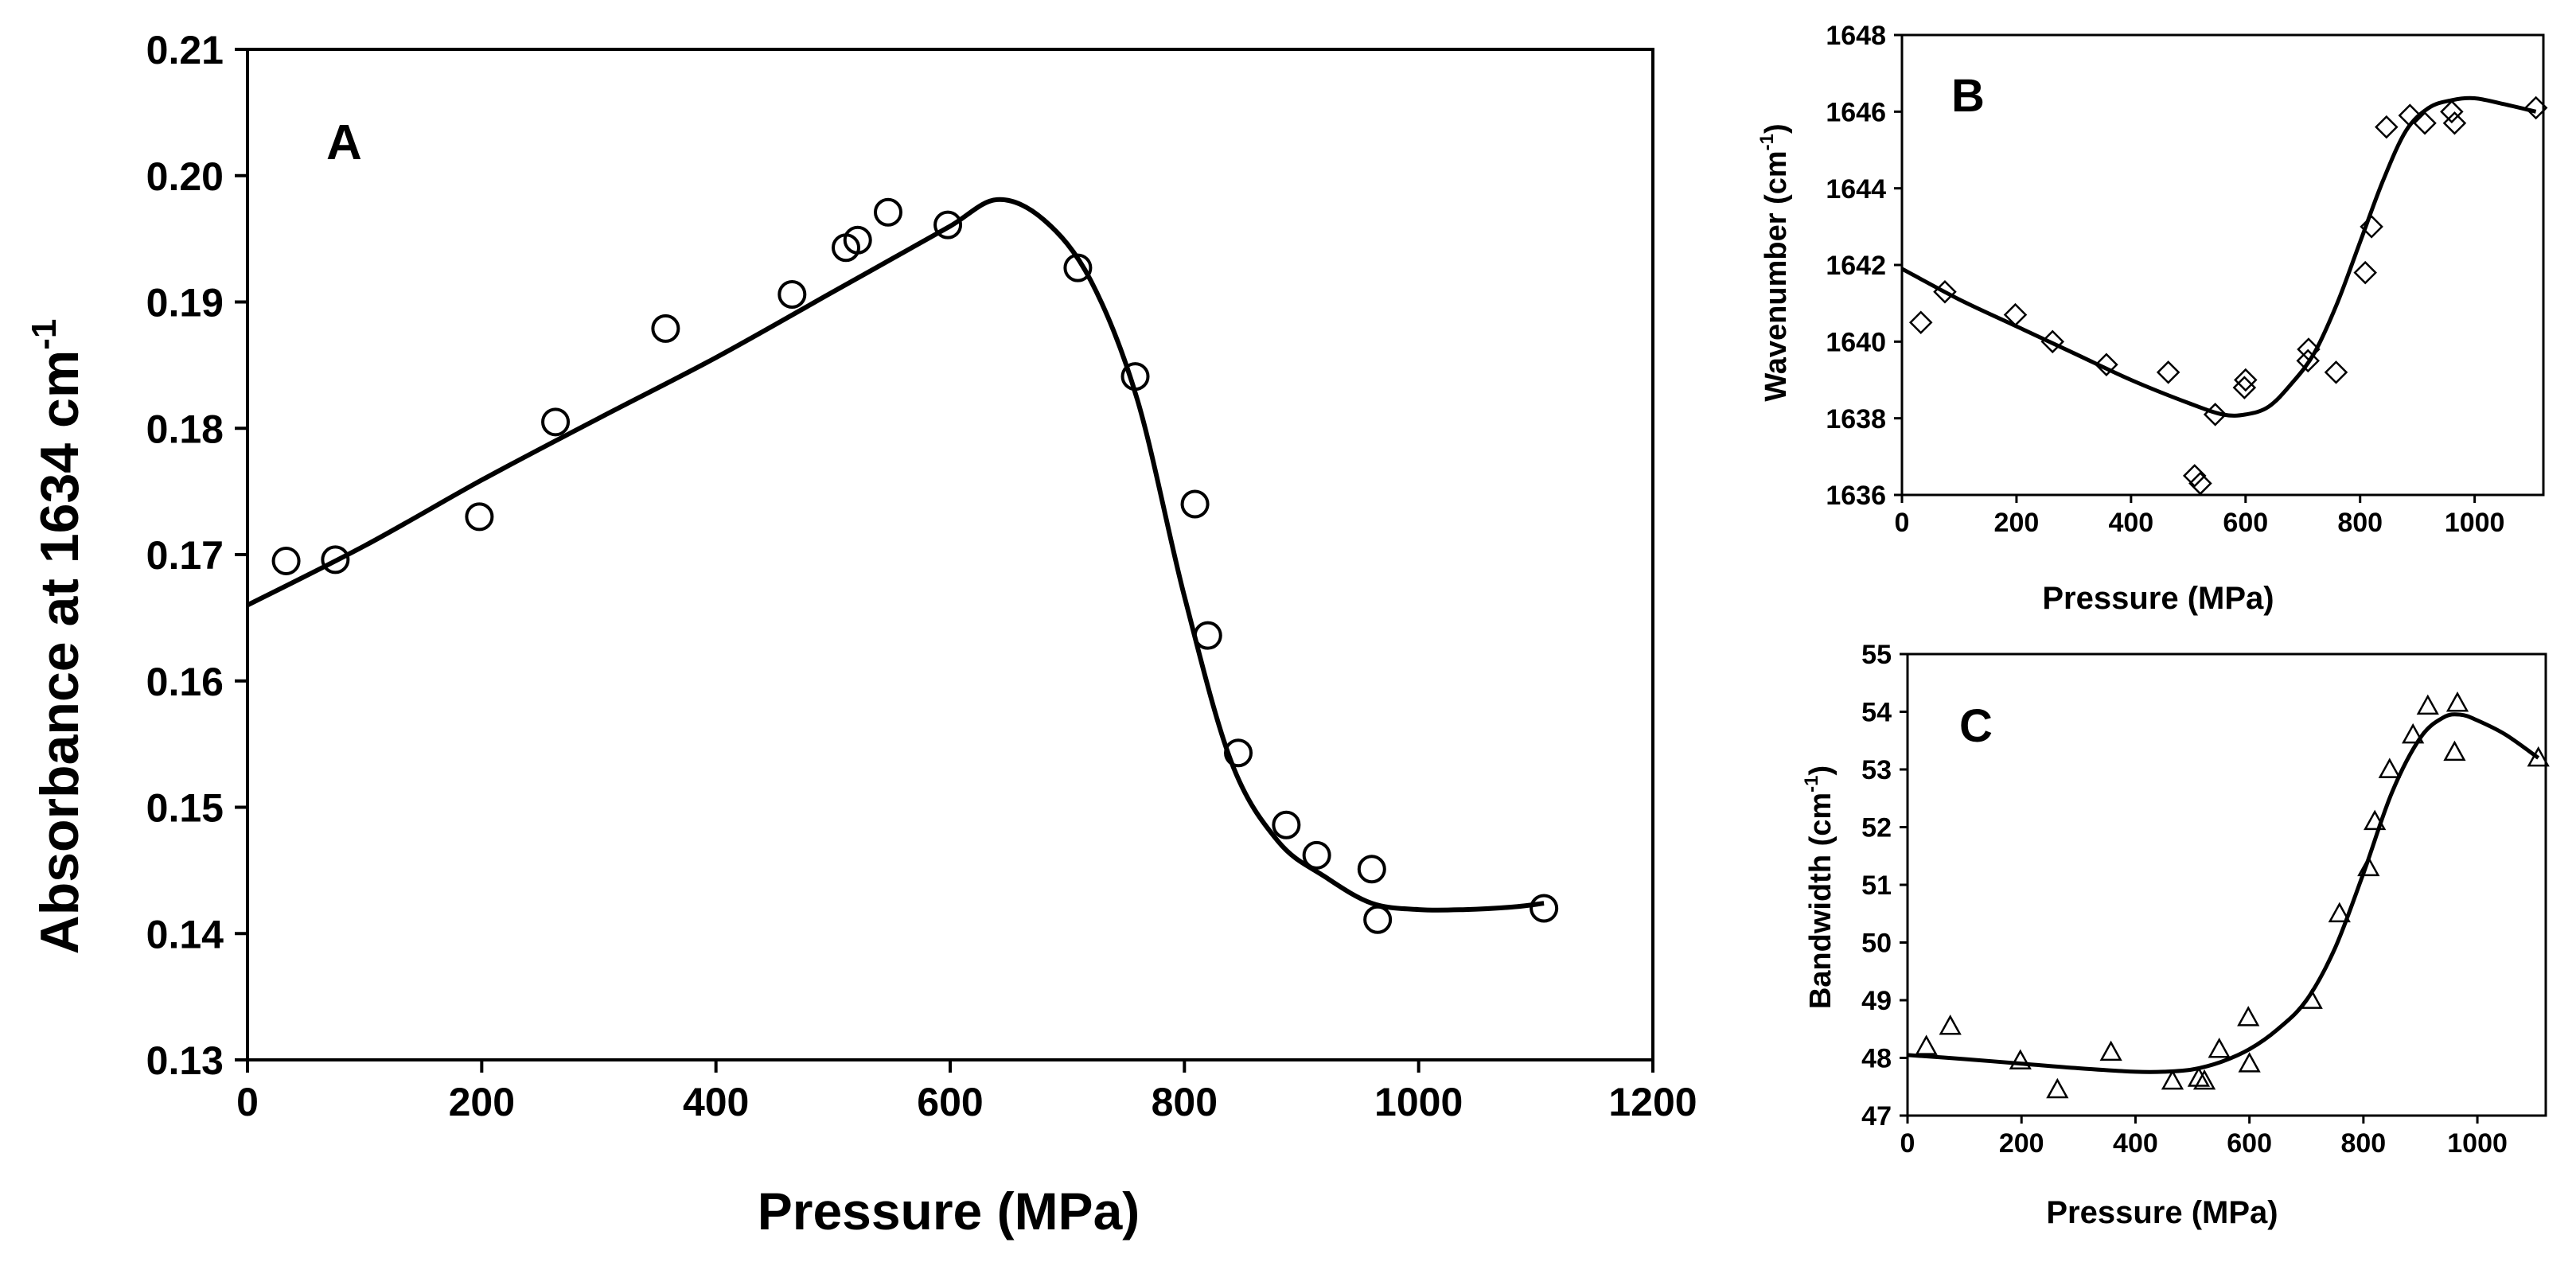 The height and width of the screenshot is (1262, 2576). Describe the element at coordinates (44, 335) in the screenshot. I see `panel-a-y-axis-title-superscript: -1` at that location.